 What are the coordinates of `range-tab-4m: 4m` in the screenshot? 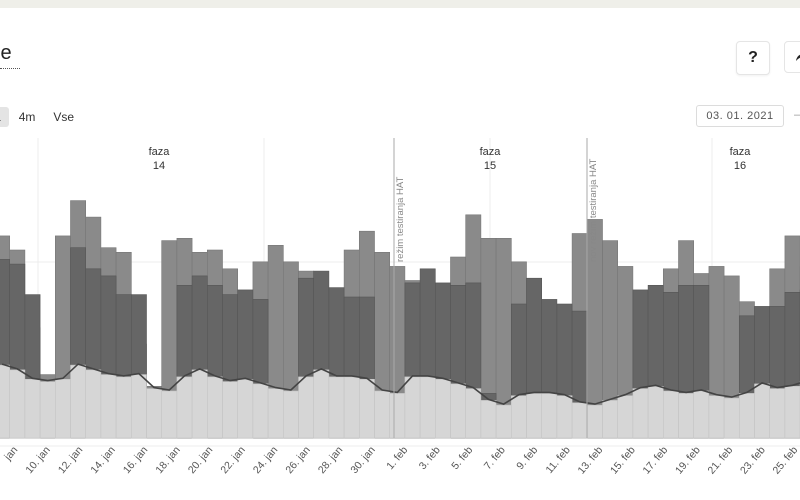 It's located at (27, 117).